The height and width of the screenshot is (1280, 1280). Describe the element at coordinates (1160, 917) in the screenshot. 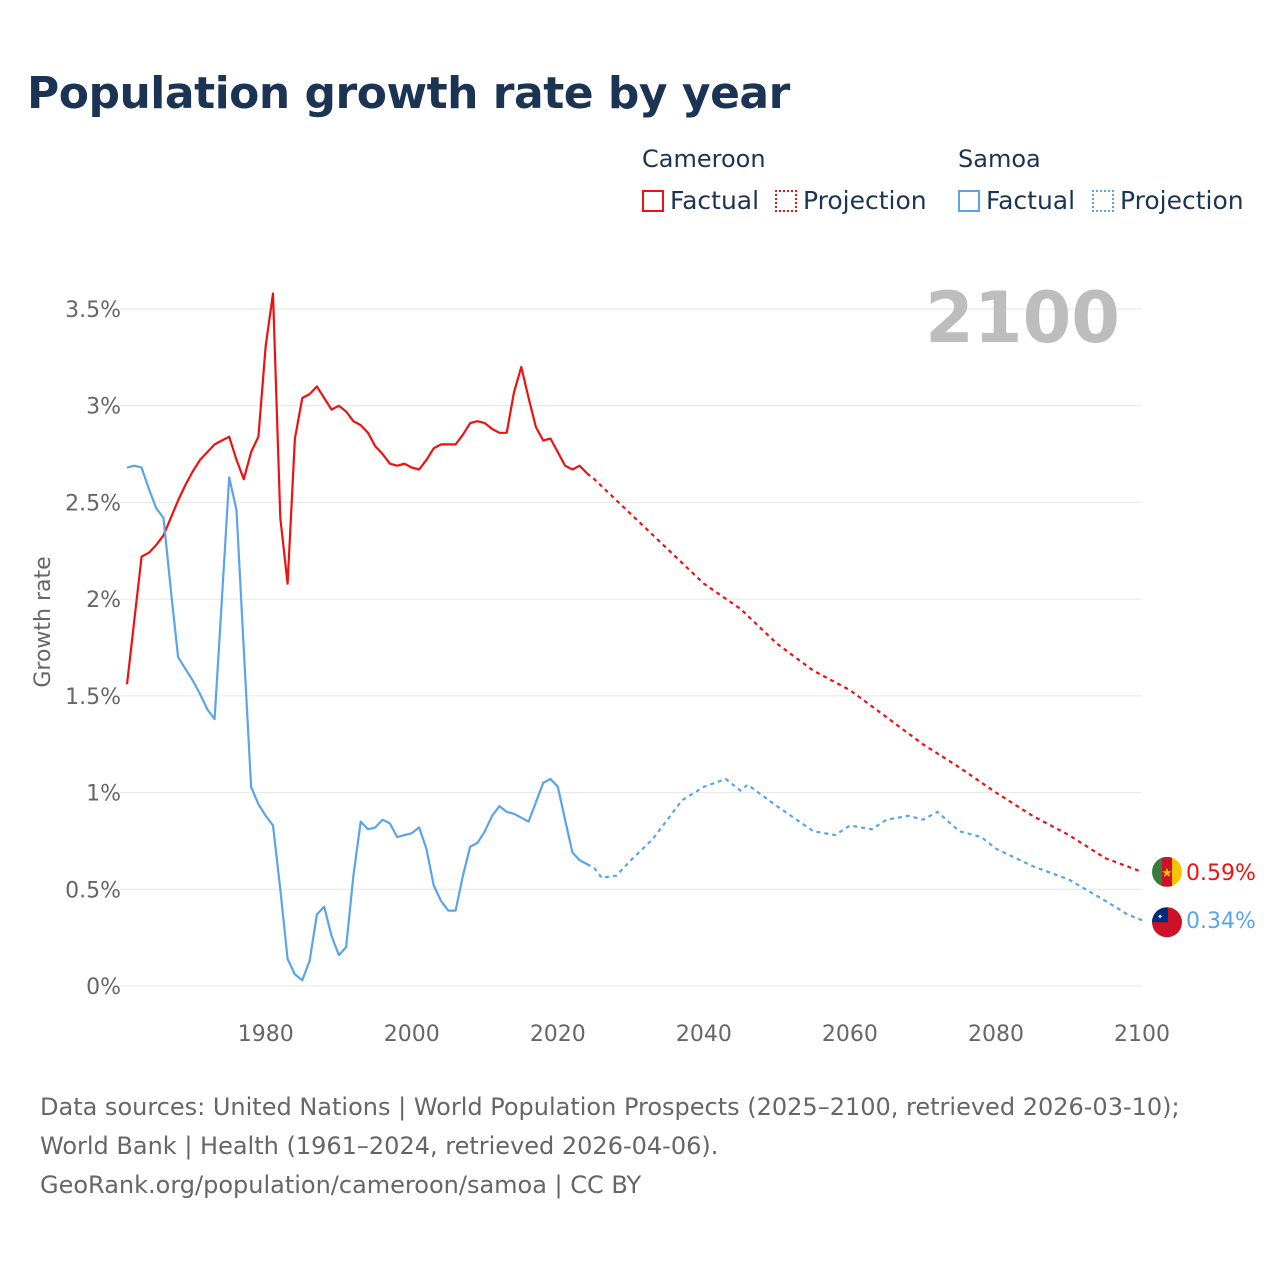

I see `flag-stars: ✦` at that location.